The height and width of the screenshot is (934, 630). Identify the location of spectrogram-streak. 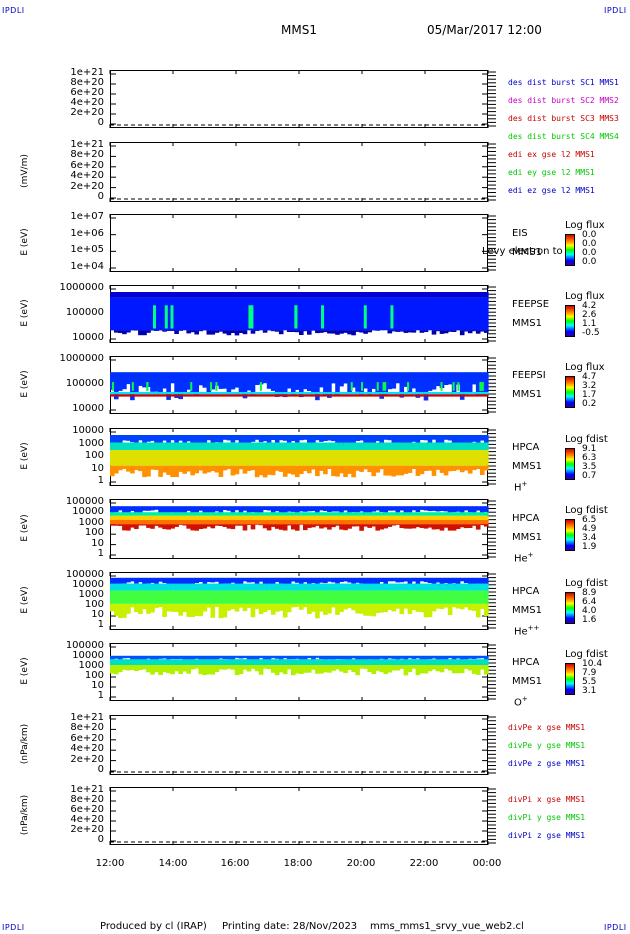
(351, 386).